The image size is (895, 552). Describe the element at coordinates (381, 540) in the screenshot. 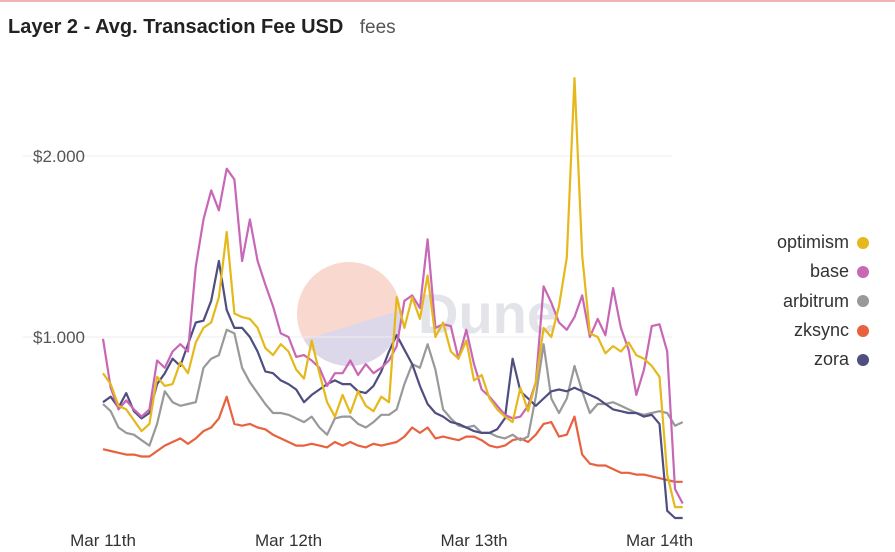

I see `x-axis: Mar 11th Mar 12th Mar 13th Mar 14th` at that location.